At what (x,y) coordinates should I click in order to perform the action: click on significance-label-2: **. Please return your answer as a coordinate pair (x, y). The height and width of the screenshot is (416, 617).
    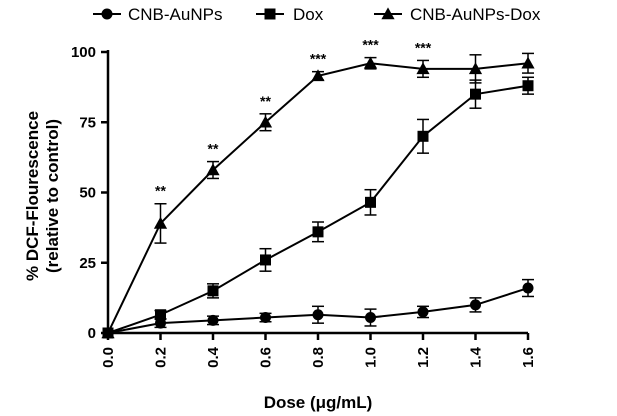
    Looking at the image, I should click on (265, 101).